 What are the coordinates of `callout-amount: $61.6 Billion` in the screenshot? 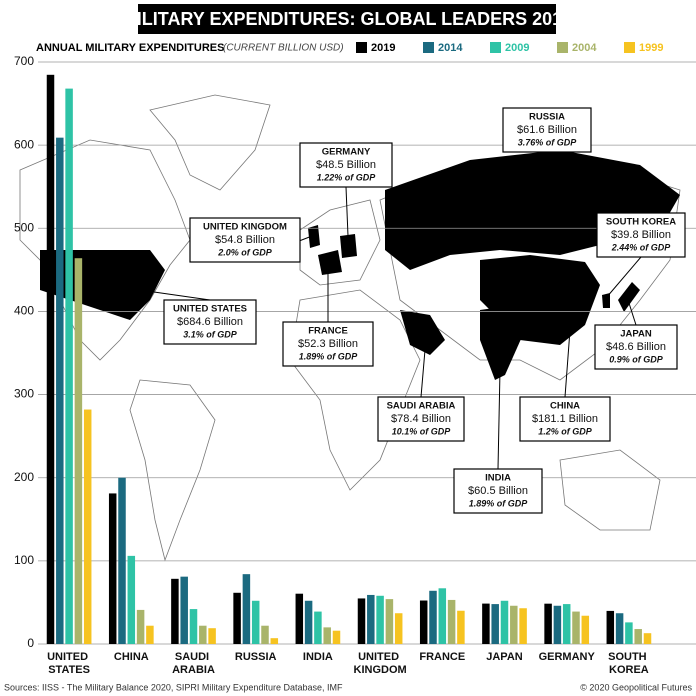 It's located at (547, 130).